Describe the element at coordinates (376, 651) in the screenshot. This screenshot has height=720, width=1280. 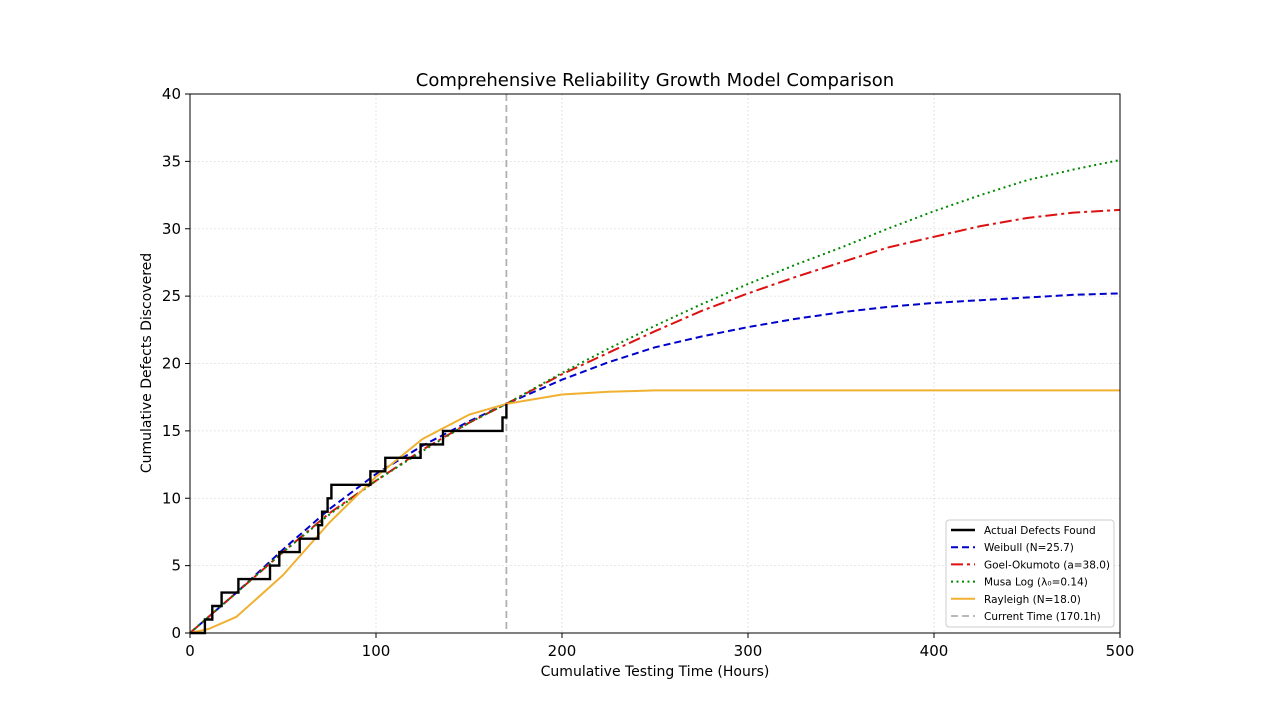
I see `x-tick-label: 100` at that location.